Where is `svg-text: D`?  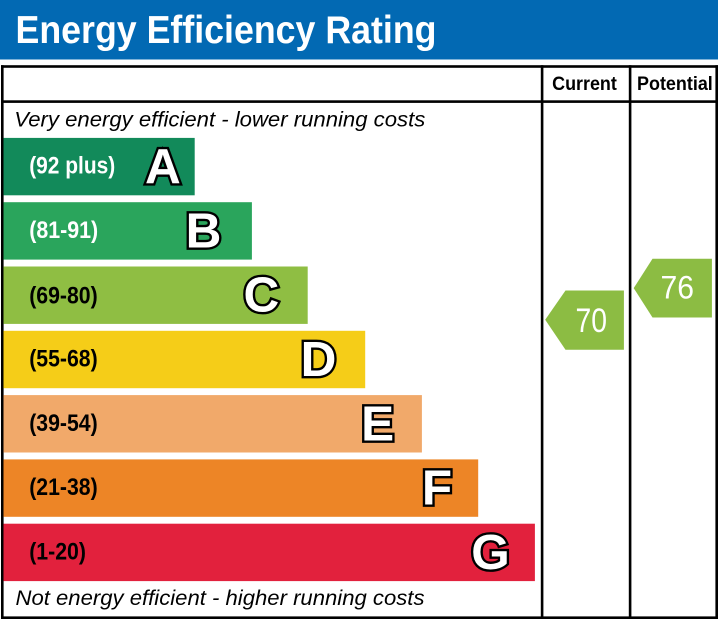
svg-text: D is located at coordinates (319, 359).